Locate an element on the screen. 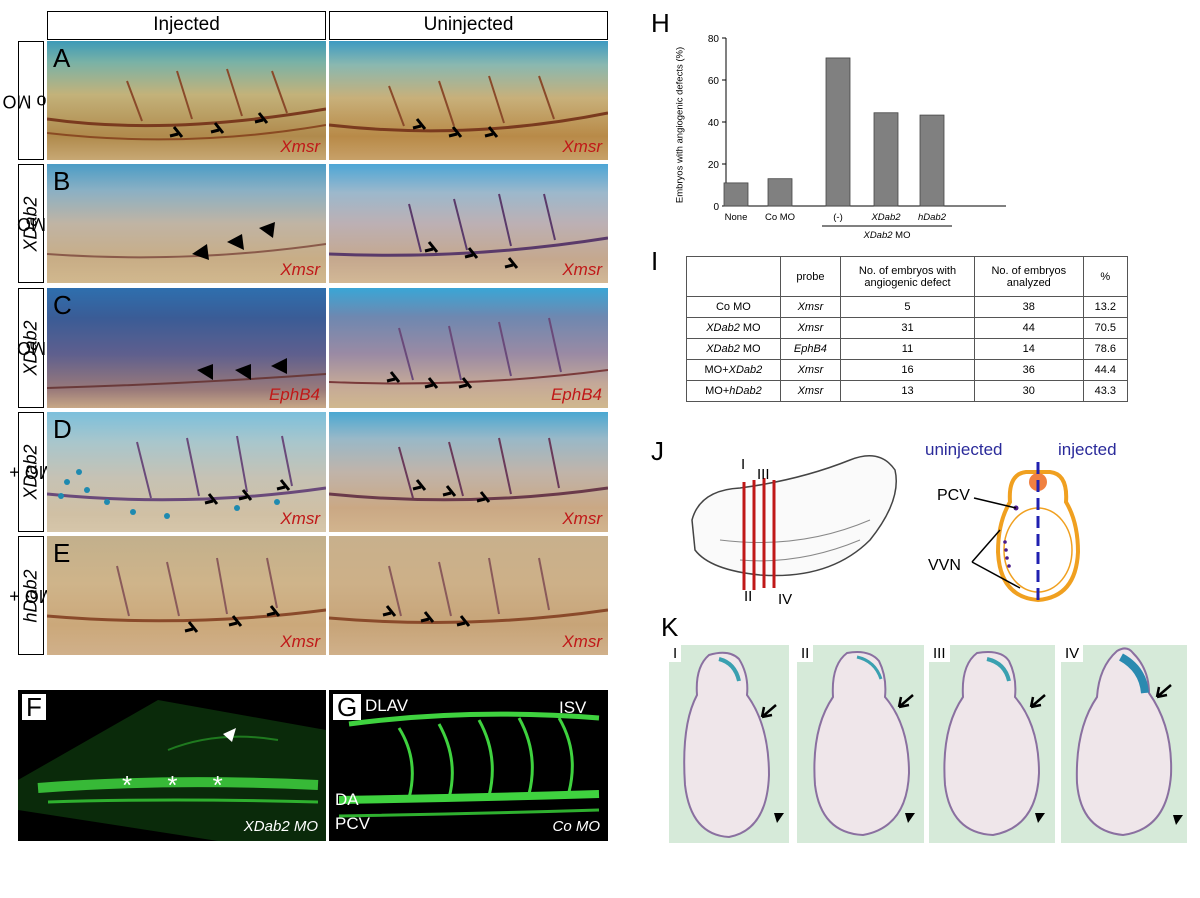  label-injected: injected is located at coordinates (1087, 449).